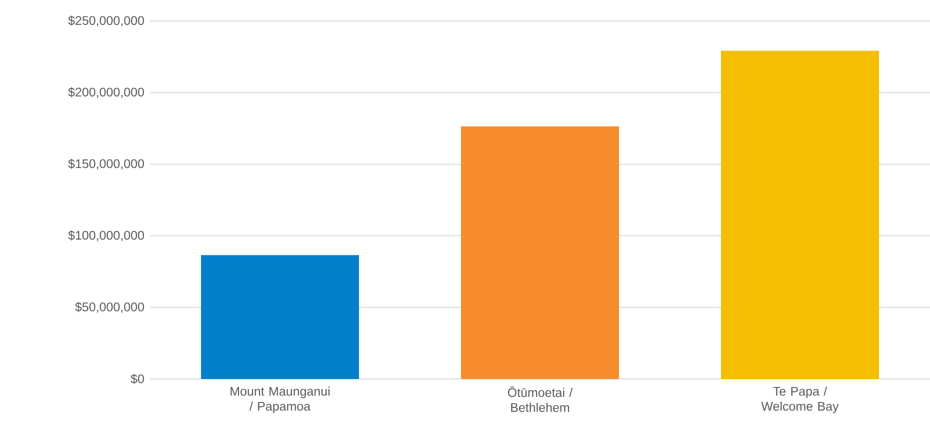 The image size is (930, 439). What do you see at coordinates (137, 379) in the screenshot?
I see `y-tick-label: $0` at bounding box center [137, 379].